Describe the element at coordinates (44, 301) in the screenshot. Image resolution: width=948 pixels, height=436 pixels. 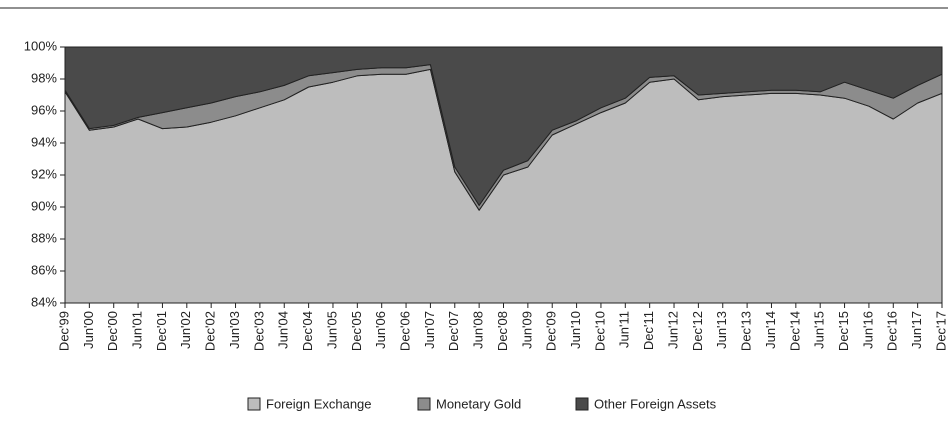
I see `y-tick-label: 84%` at that location.